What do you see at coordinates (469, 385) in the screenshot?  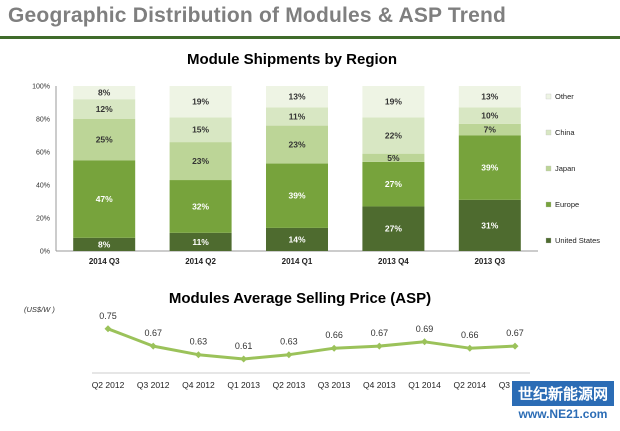 I see `x-quarter-label: Q2 2014` at bounding box center [469, 385].